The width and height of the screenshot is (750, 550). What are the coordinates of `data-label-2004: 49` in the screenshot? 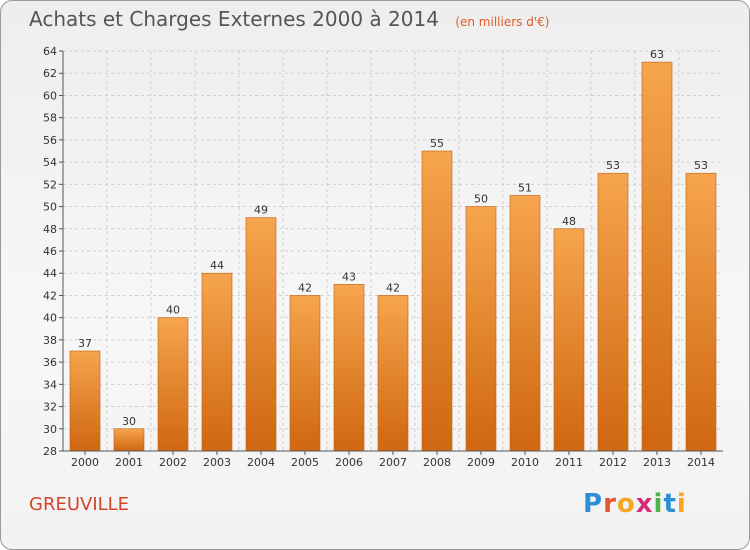 It's located at (261, 210).